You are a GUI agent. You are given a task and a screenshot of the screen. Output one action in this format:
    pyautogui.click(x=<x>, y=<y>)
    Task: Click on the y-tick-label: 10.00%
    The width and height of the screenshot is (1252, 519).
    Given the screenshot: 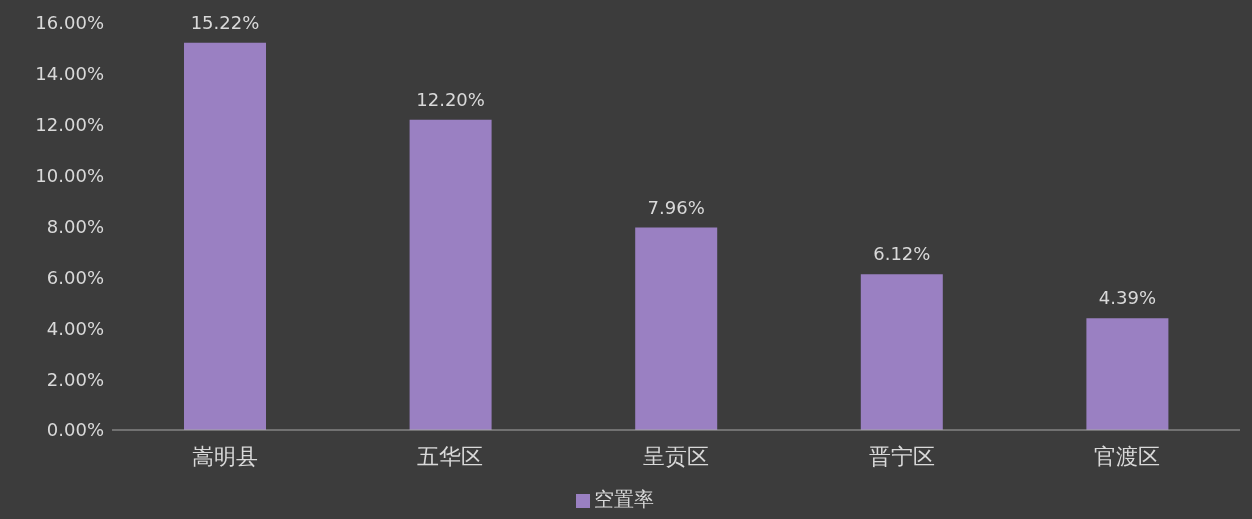 What is the action you would take?
    pyautogui.click(x=69, y=176)
    